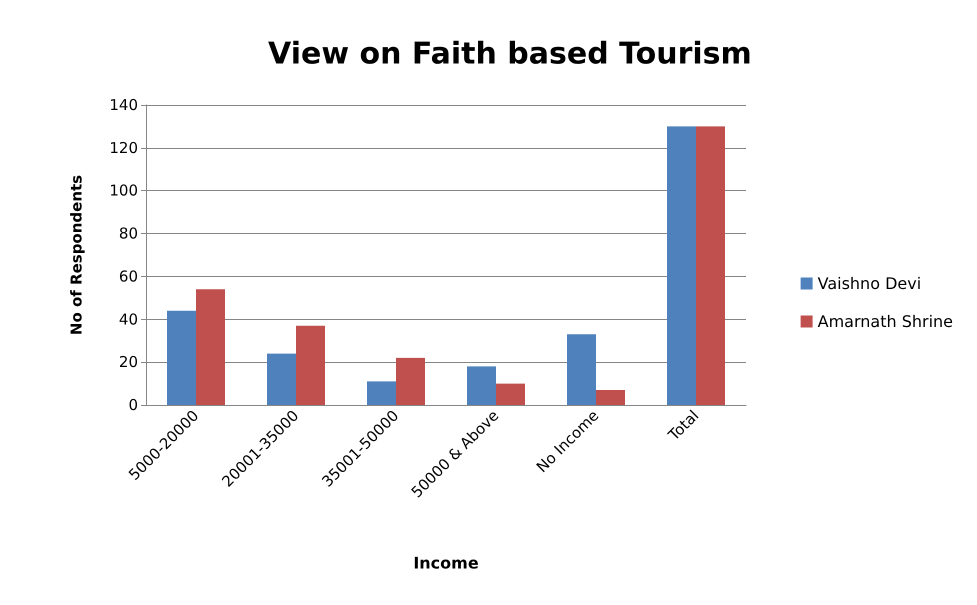 This screenshot has height=605, width=977. I want to click on legend-label: Amarnath Shrine, so click(886, 321).